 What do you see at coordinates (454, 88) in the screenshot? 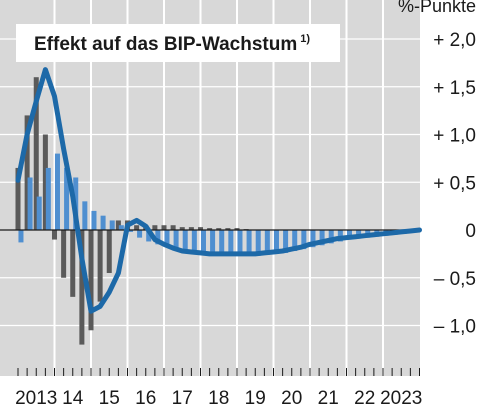
I see `y-tick-label: + 1,5` at bounding box center [454, 88].